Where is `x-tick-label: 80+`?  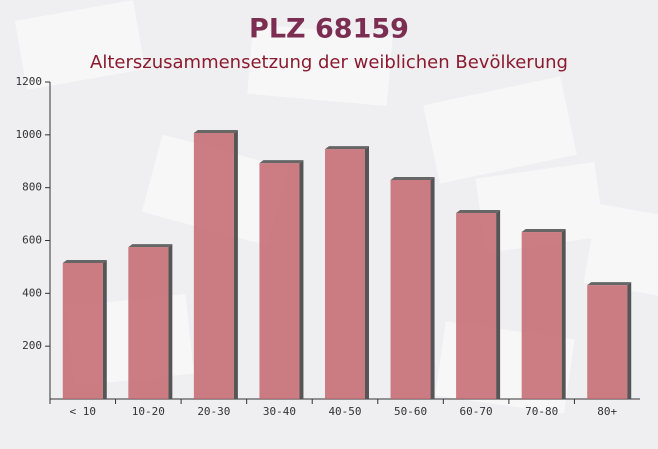 x-tick-label: 80+ is located at coordinates (607, 411).